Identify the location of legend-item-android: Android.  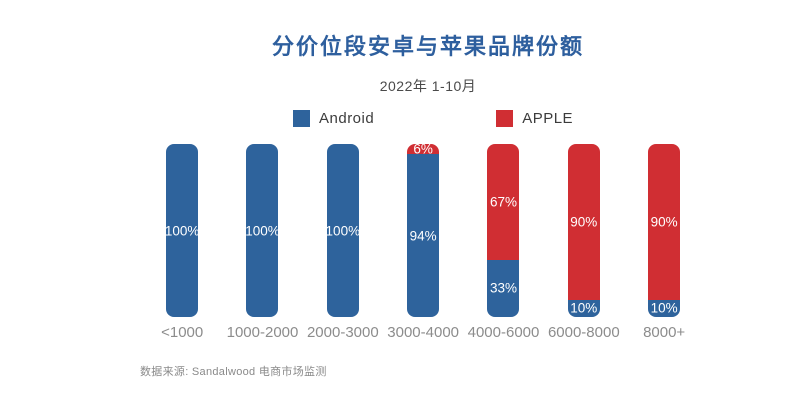
(333, 118).